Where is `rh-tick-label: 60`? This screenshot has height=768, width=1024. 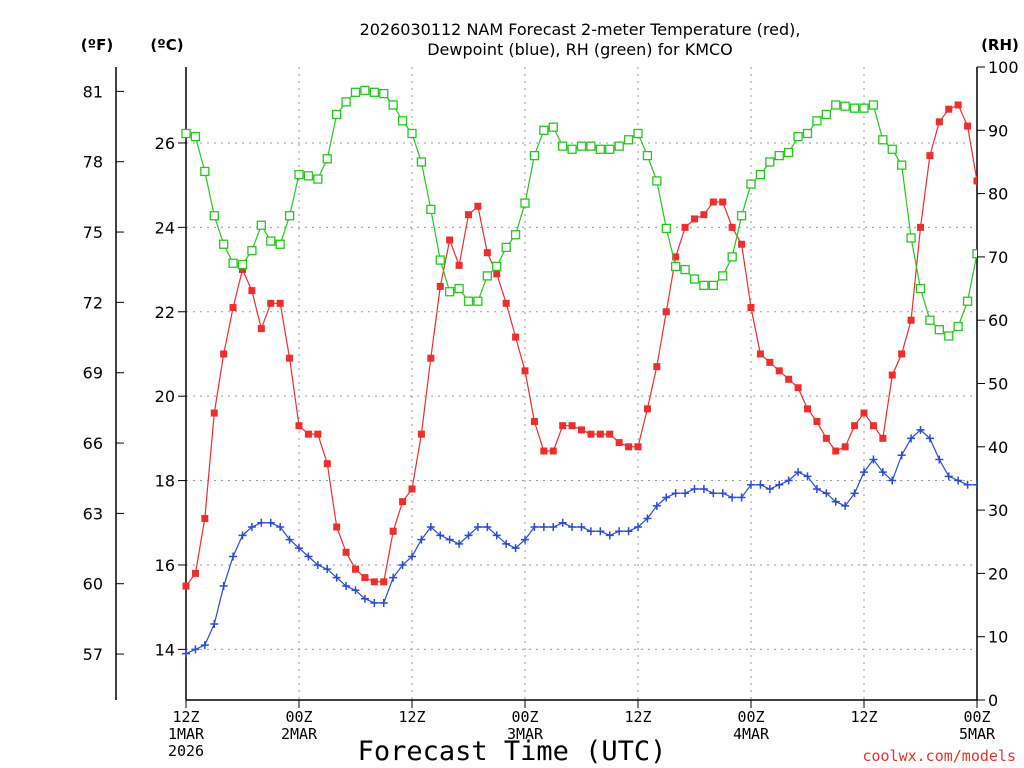 rh-tick-label: 60 is located at coordinates (998, 320).